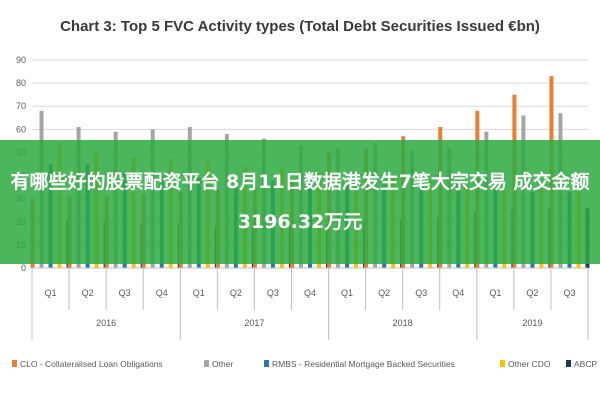  What do you see at coordinates (585, 364) in the screenshot?
I see `legend-label: ABCP` at bounding box center [585, 364].